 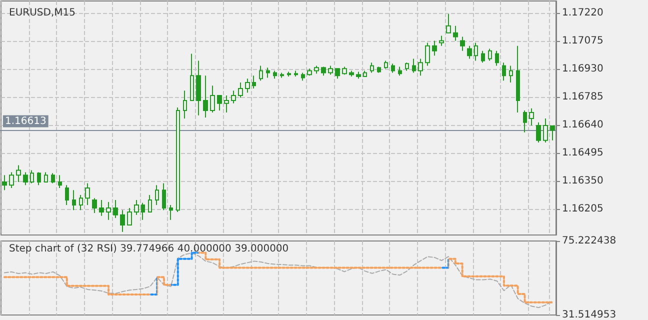 What do you see at coordinates (42, 13) in the screenshot?
I see `text: EURUSD,M15` at bounding box center [42, 13].